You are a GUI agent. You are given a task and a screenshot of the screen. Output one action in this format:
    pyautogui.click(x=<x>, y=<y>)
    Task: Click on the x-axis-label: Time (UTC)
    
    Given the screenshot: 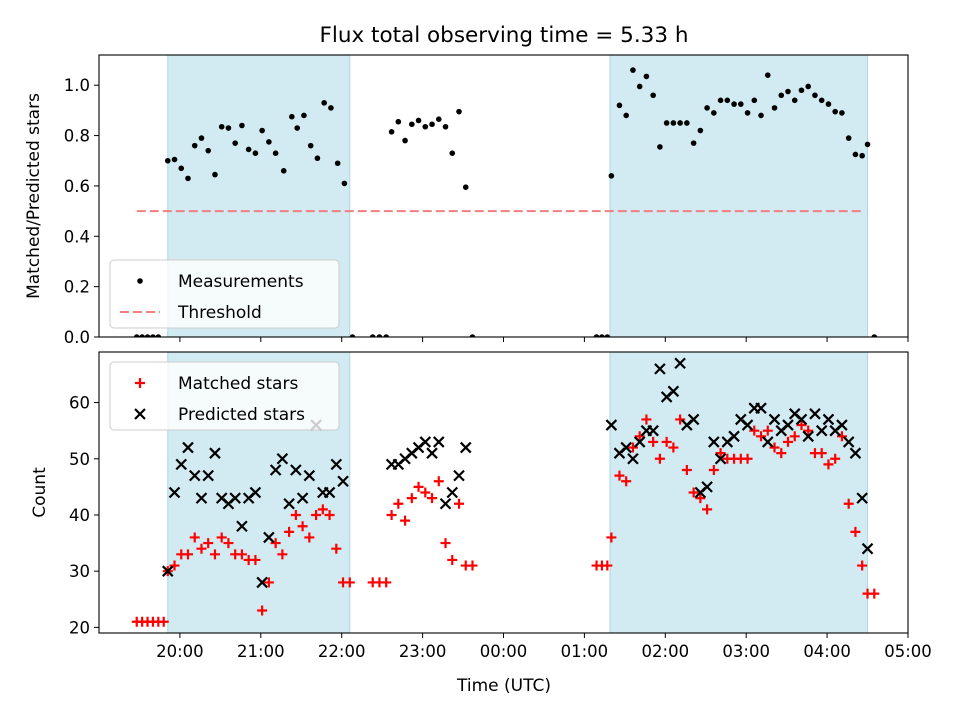 What is the action you would take?
    pyautogui.click(x=503, y=686)
    